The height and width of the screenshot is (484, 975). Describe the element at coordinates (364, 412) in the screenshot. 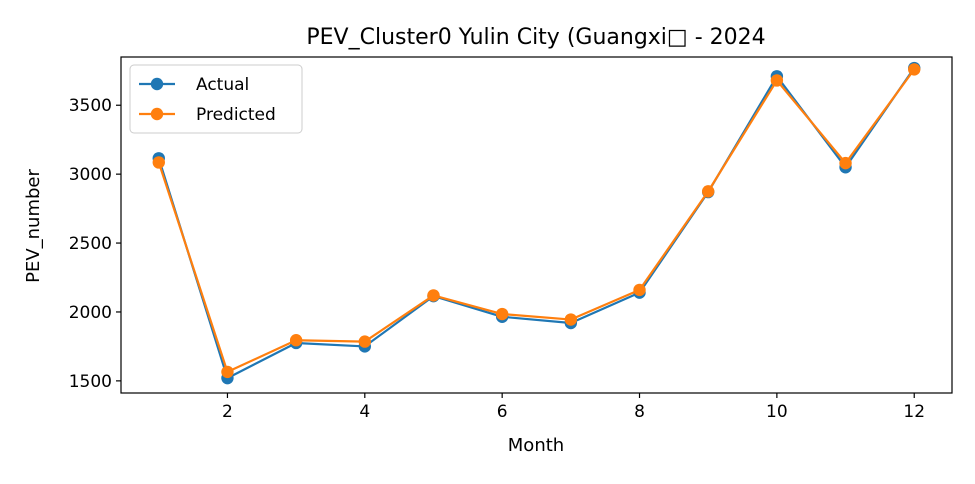

I see `x-tick-label: 4` at that location.